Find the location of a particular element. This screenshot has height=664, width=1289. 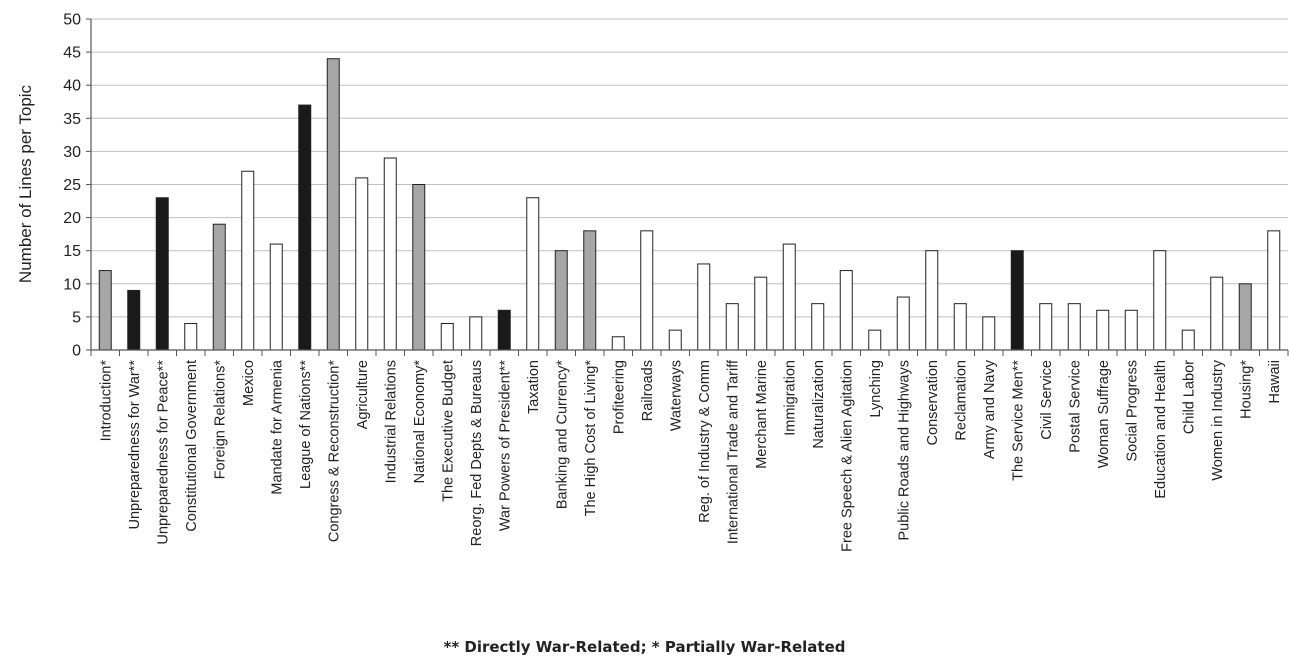

y-tick-label: 15 is located at coordinates (72, 251).